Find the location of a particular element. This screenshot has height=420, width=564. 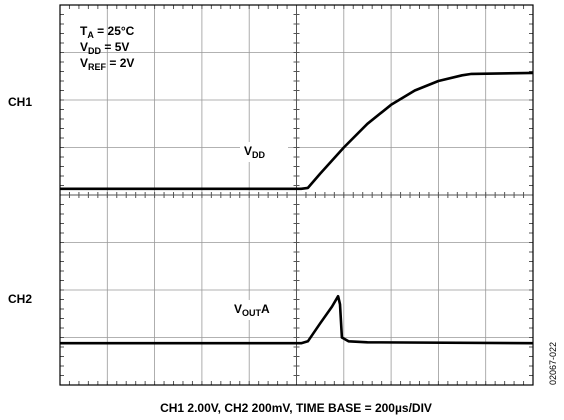

condition-label-part: T is located at coordinates (84, 31).